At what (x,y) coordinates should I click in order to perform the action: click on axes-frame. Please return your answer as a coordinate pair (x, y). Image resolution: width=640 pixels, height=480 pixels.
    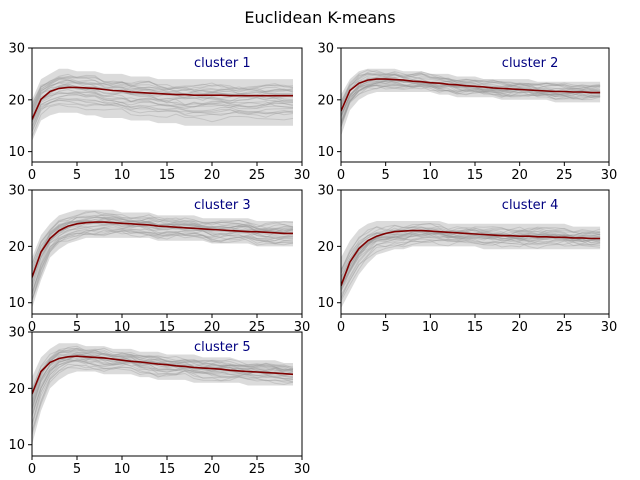
    Looking at the image, I should click on (167, 252).